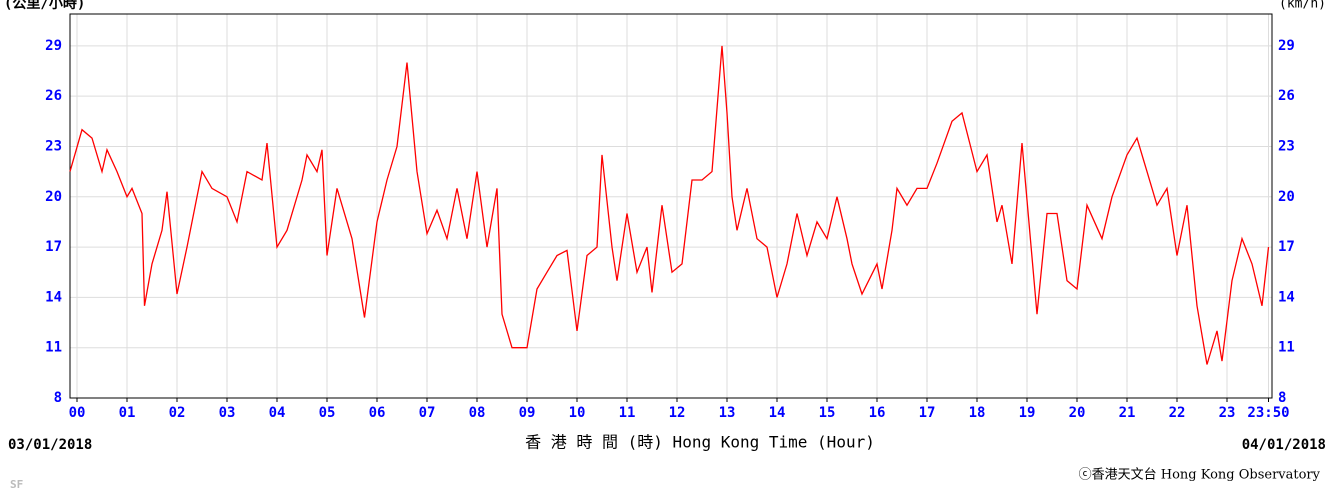 This screenshot has height=491, width=1330. What do you see at coordinates (227, 413) in the screenshot?
I see `x-tick-label: 03` at bounding box center [227, 413].